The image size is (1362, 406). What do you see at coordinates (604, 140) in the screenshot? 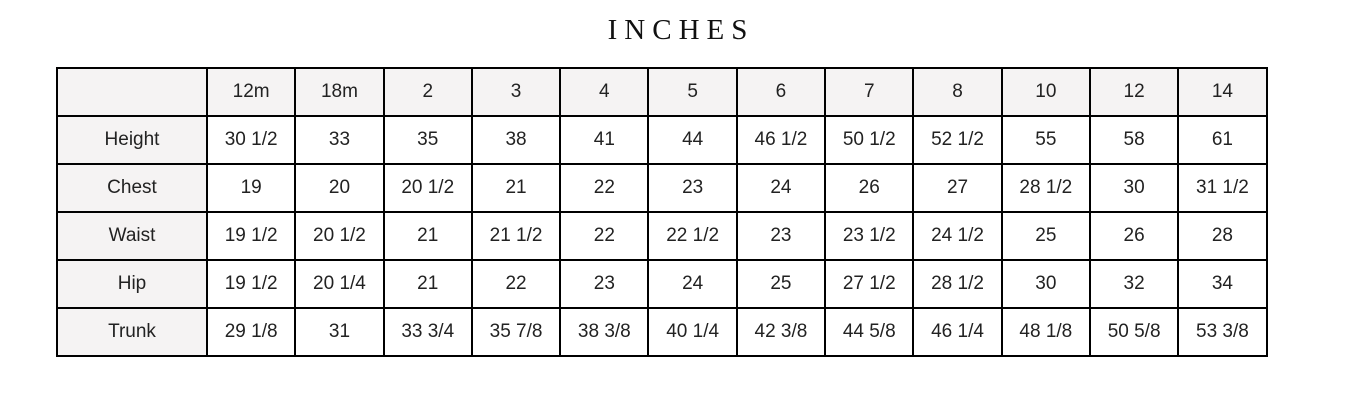
I see `table-cell: 41` at bounding box center [604, 140].